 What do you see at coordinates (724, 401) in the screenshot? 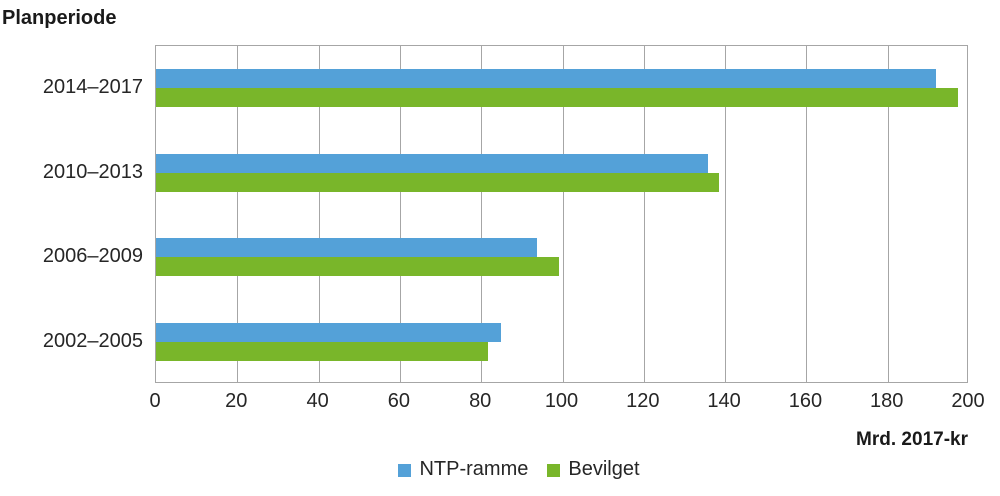
I see `x-tick-label: 140` at bounding box center [724, 401].